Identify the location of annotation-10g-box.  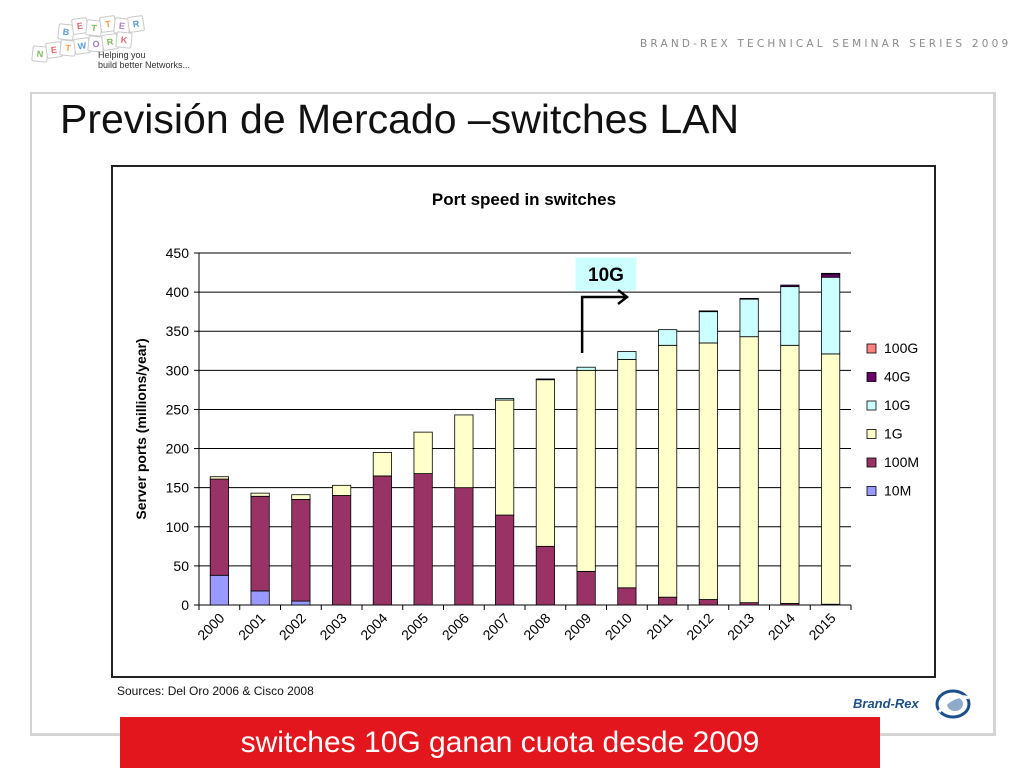
(606, 274).